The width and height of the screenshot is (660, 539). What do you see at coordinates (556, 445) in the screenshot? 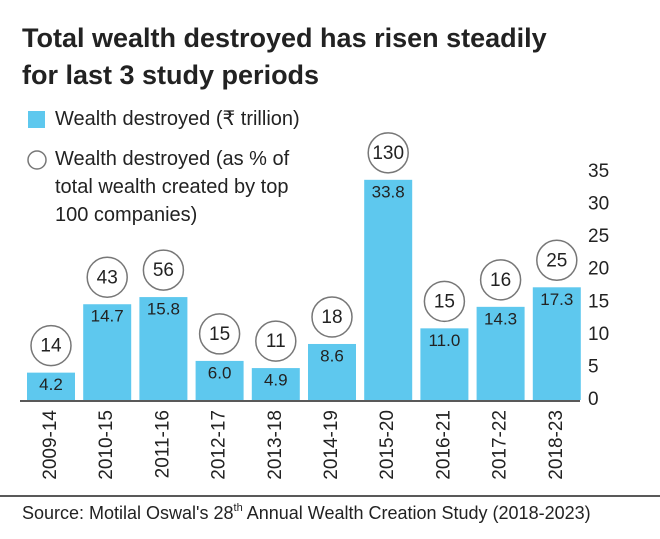
I see `x-tick-label: 2018-23` at bounding box center [556, 445].